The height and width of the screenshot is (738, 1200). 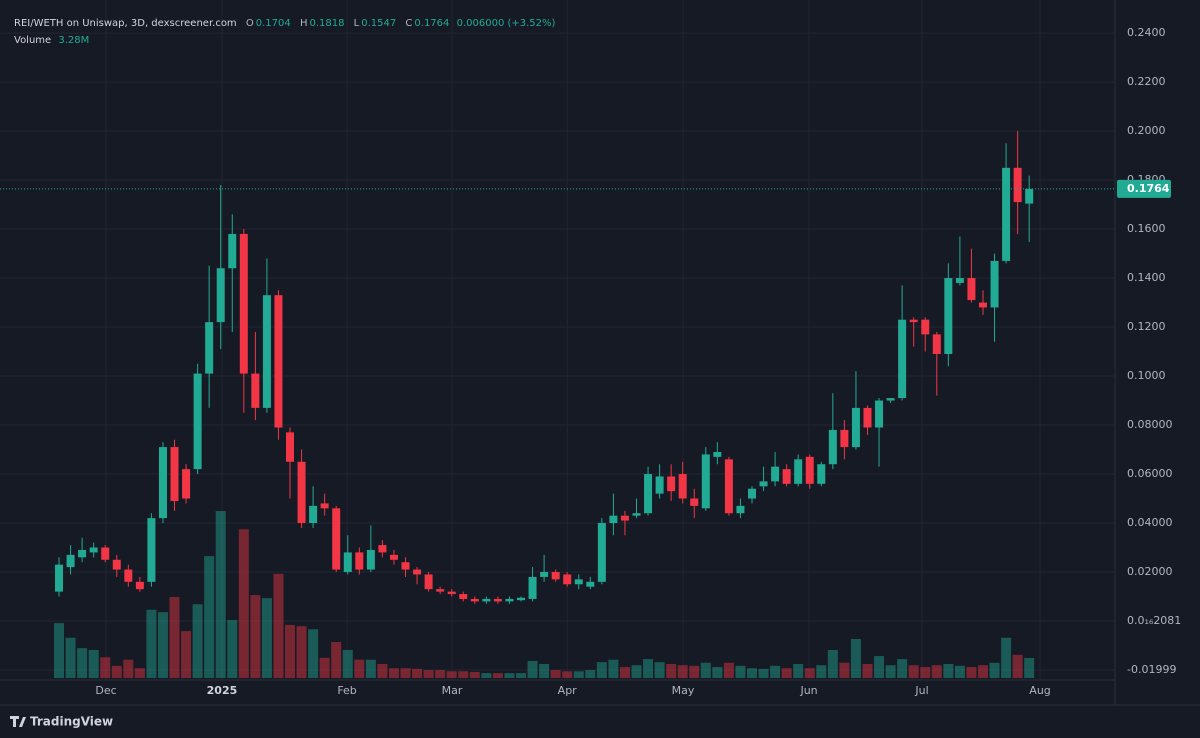 What do you see at coordinates (105, 690) in the screenshot?
I see `x-tick-label: Dec` at bounding box center [105, 690].